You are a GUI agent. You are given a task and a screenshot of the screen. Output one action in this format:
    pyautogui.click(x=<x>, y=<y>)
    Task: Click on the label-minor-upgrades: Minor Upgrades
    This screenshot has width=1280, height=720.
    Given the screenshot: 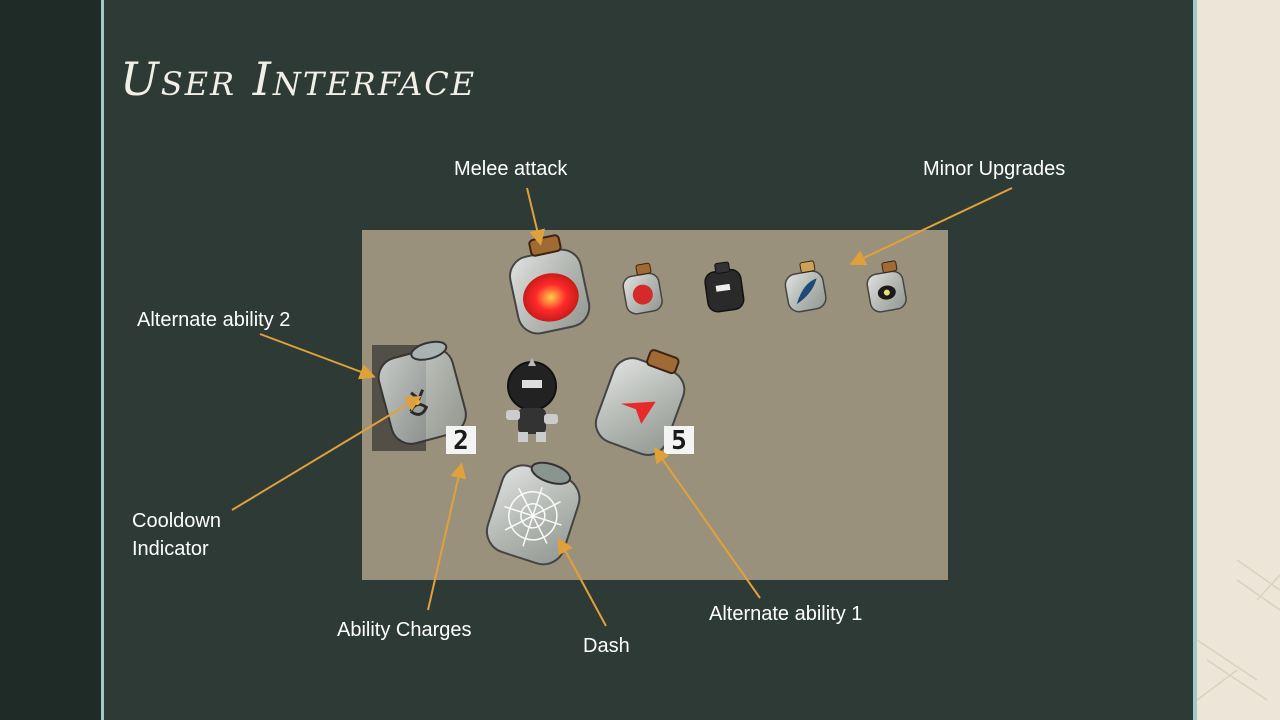 What is the action you would take?
    pyautogui.click(x=994, y=169)
    